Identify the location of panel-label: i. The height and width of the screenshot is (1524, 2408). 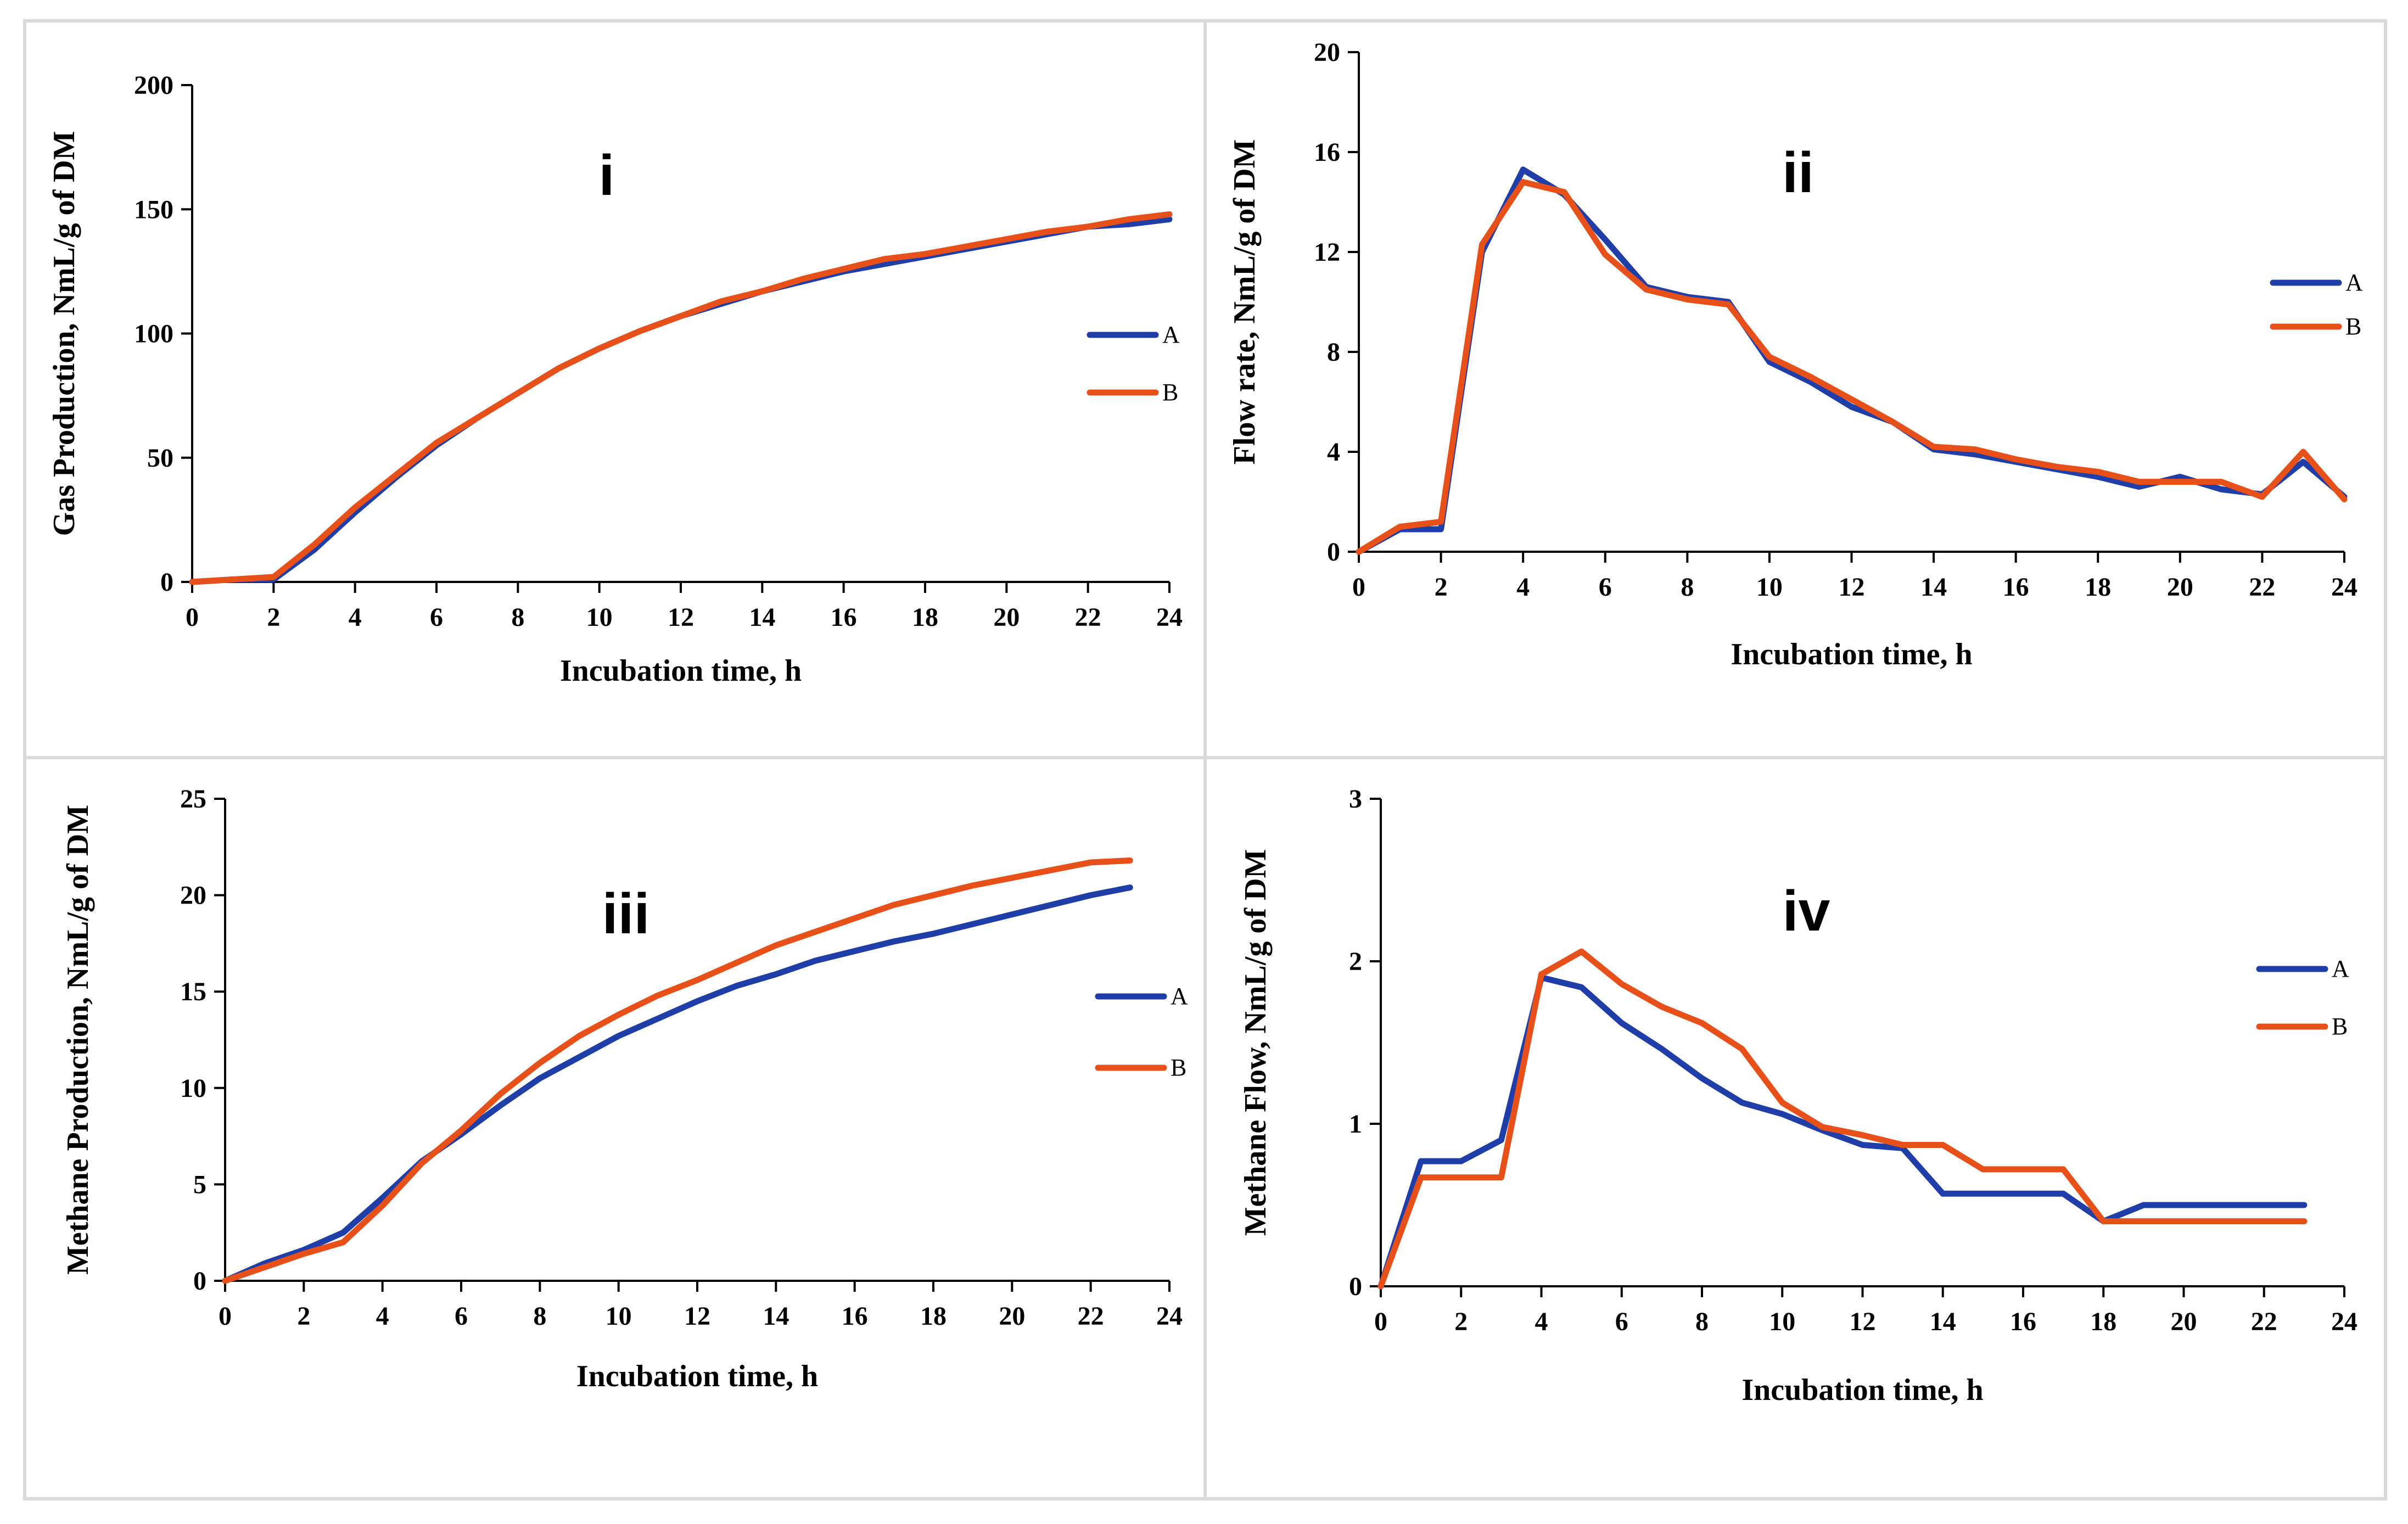
(607, 176).